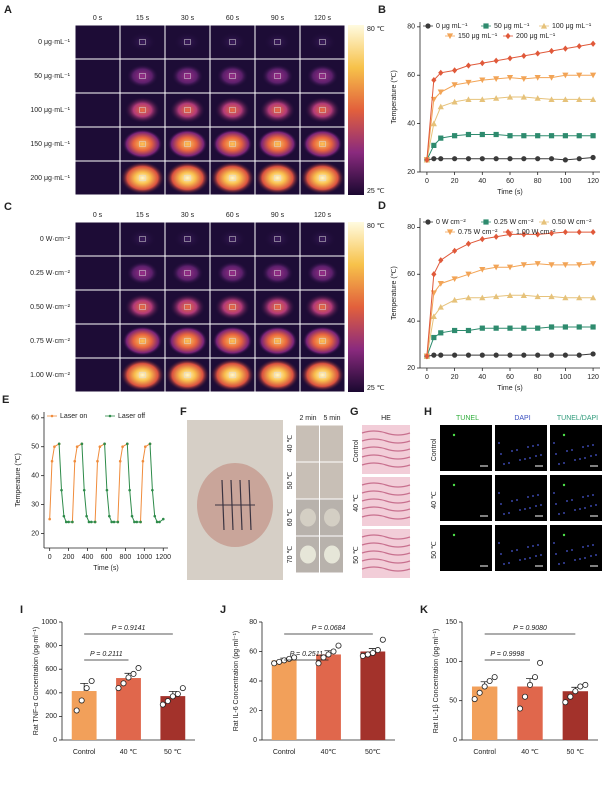 This screenshot has width=608, height=787. What do you see at coordinates (329, 628) in the screenshot?
I see `p-value: P = 0.0684` at bounding box center [329, 628].